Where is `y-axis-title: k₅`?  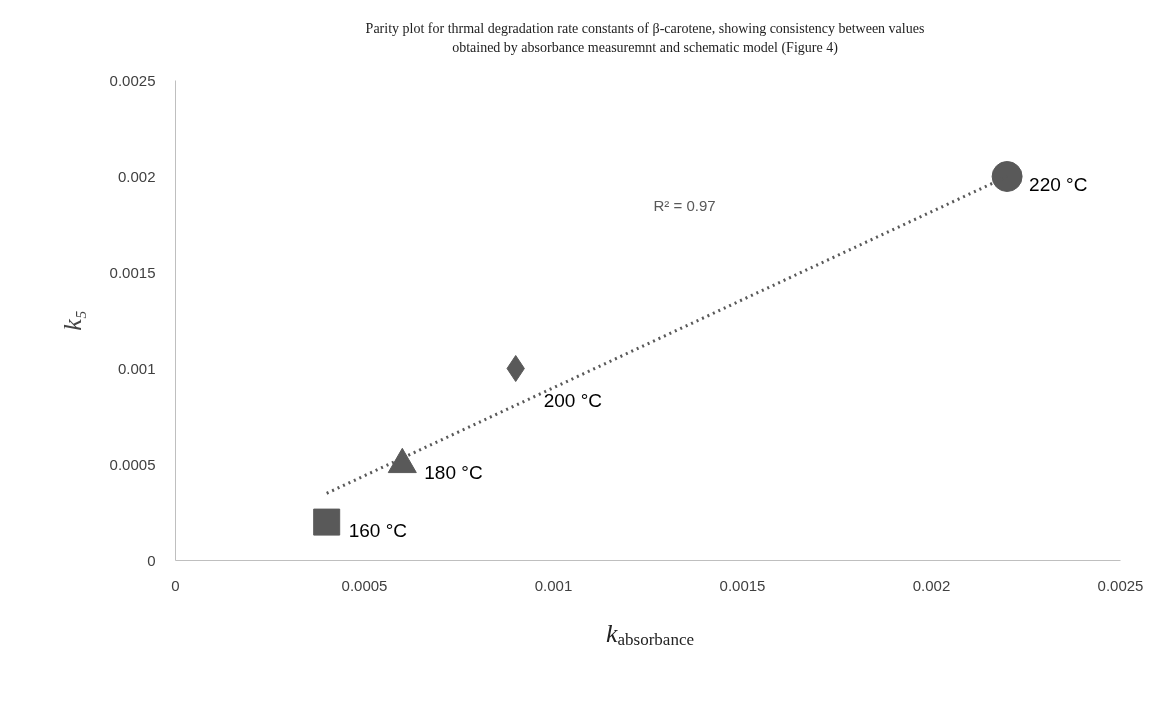
y-axis-title: k₅ is located at coordinates (72, 320).